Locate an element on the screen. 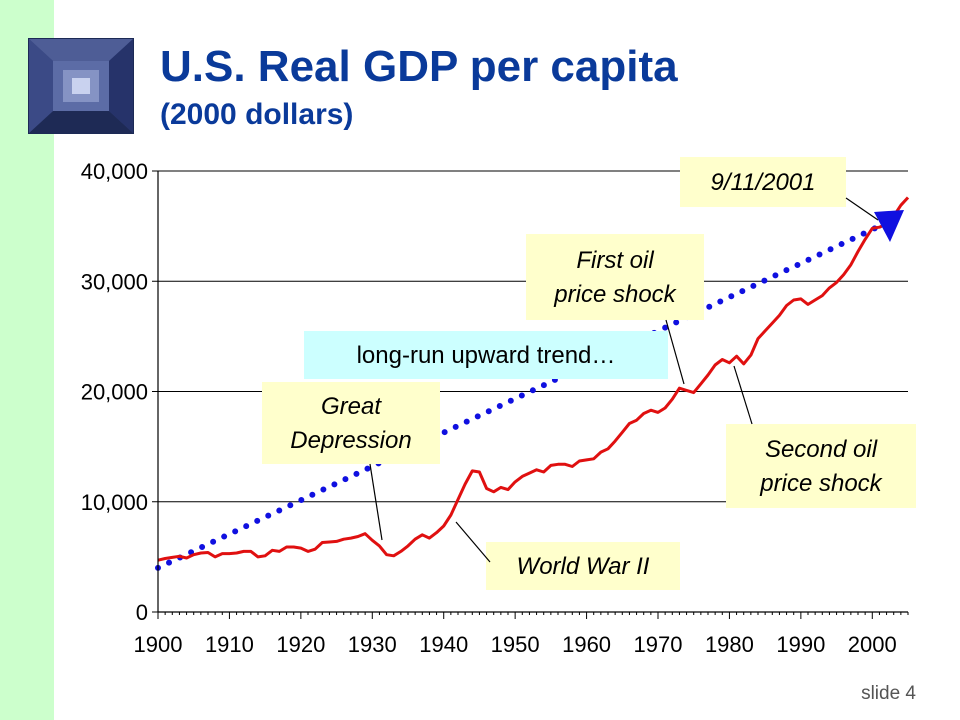  callout-great-depression-text: Great is located at coordinates (351, 406).